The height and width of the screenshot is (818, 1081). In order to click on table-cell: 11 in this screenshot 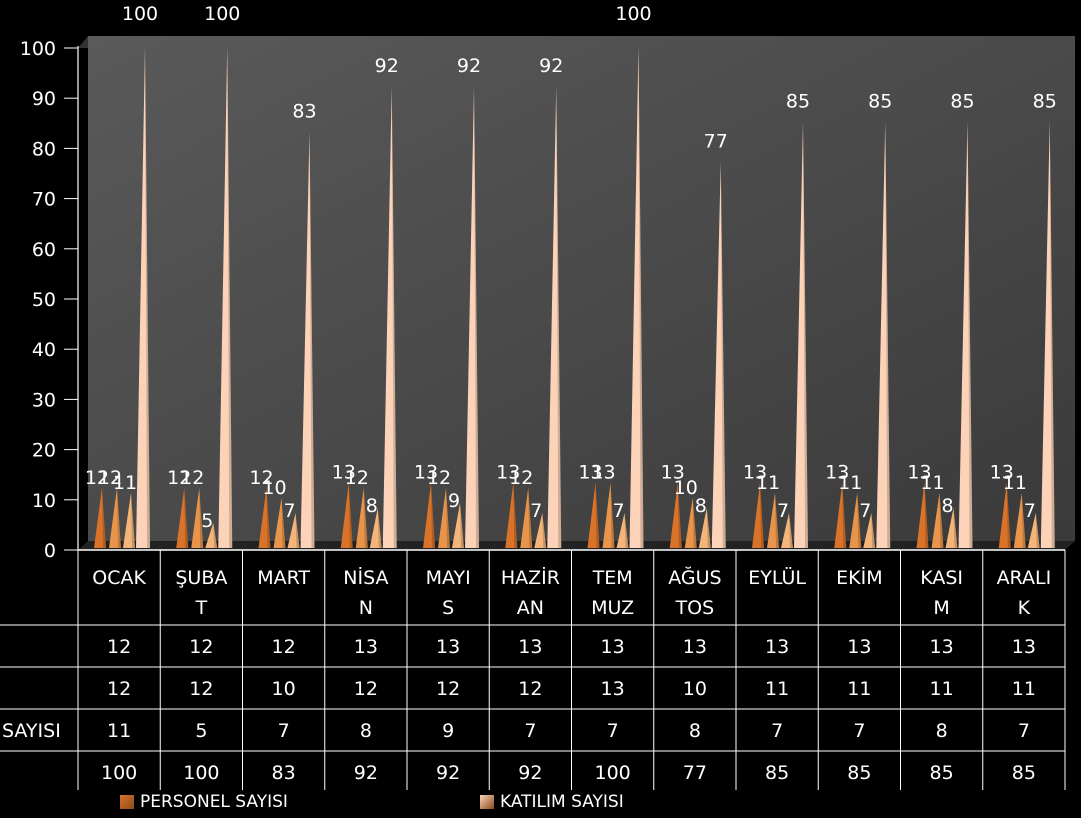, I will do `click(1024, 689)`.